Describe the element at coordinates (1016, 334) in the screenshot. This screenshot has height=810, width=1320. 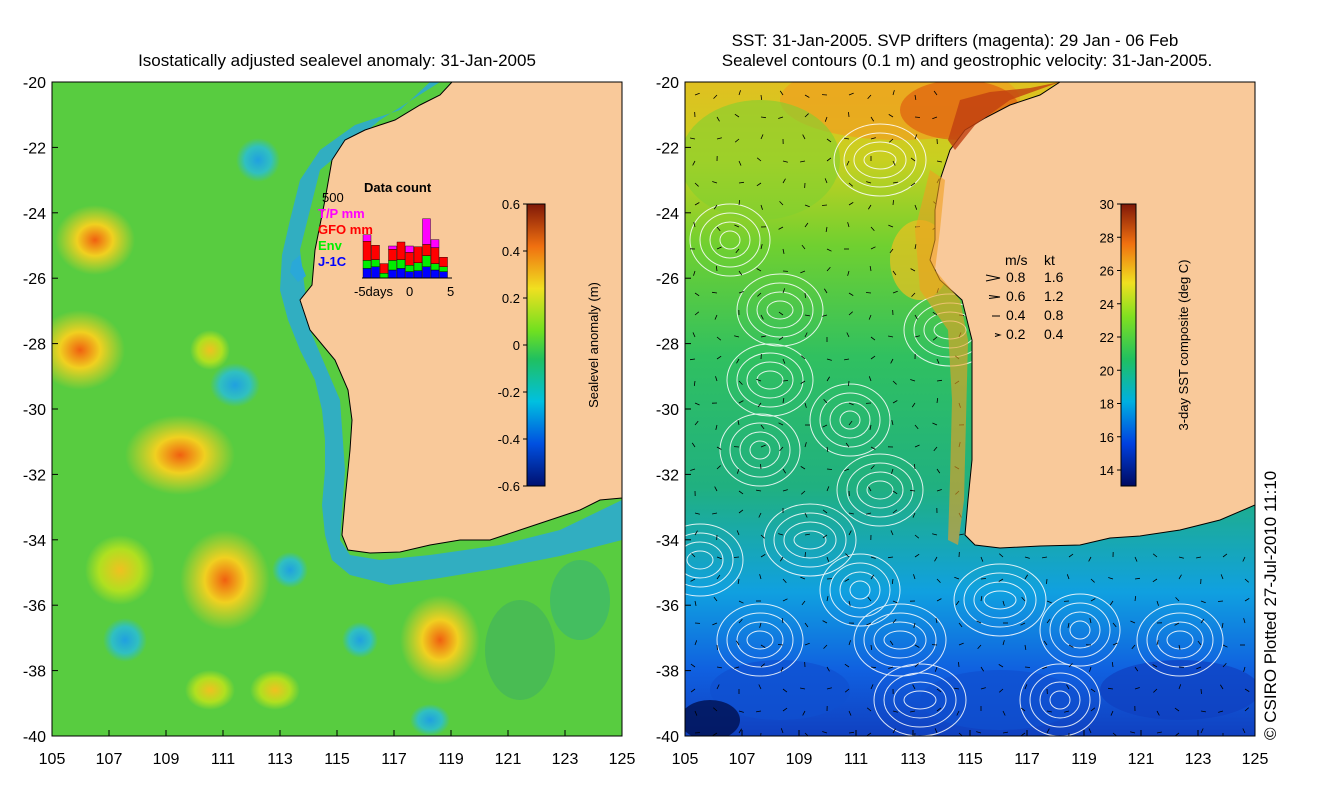
I see `speed-legend-ms: 0.2` at that location.